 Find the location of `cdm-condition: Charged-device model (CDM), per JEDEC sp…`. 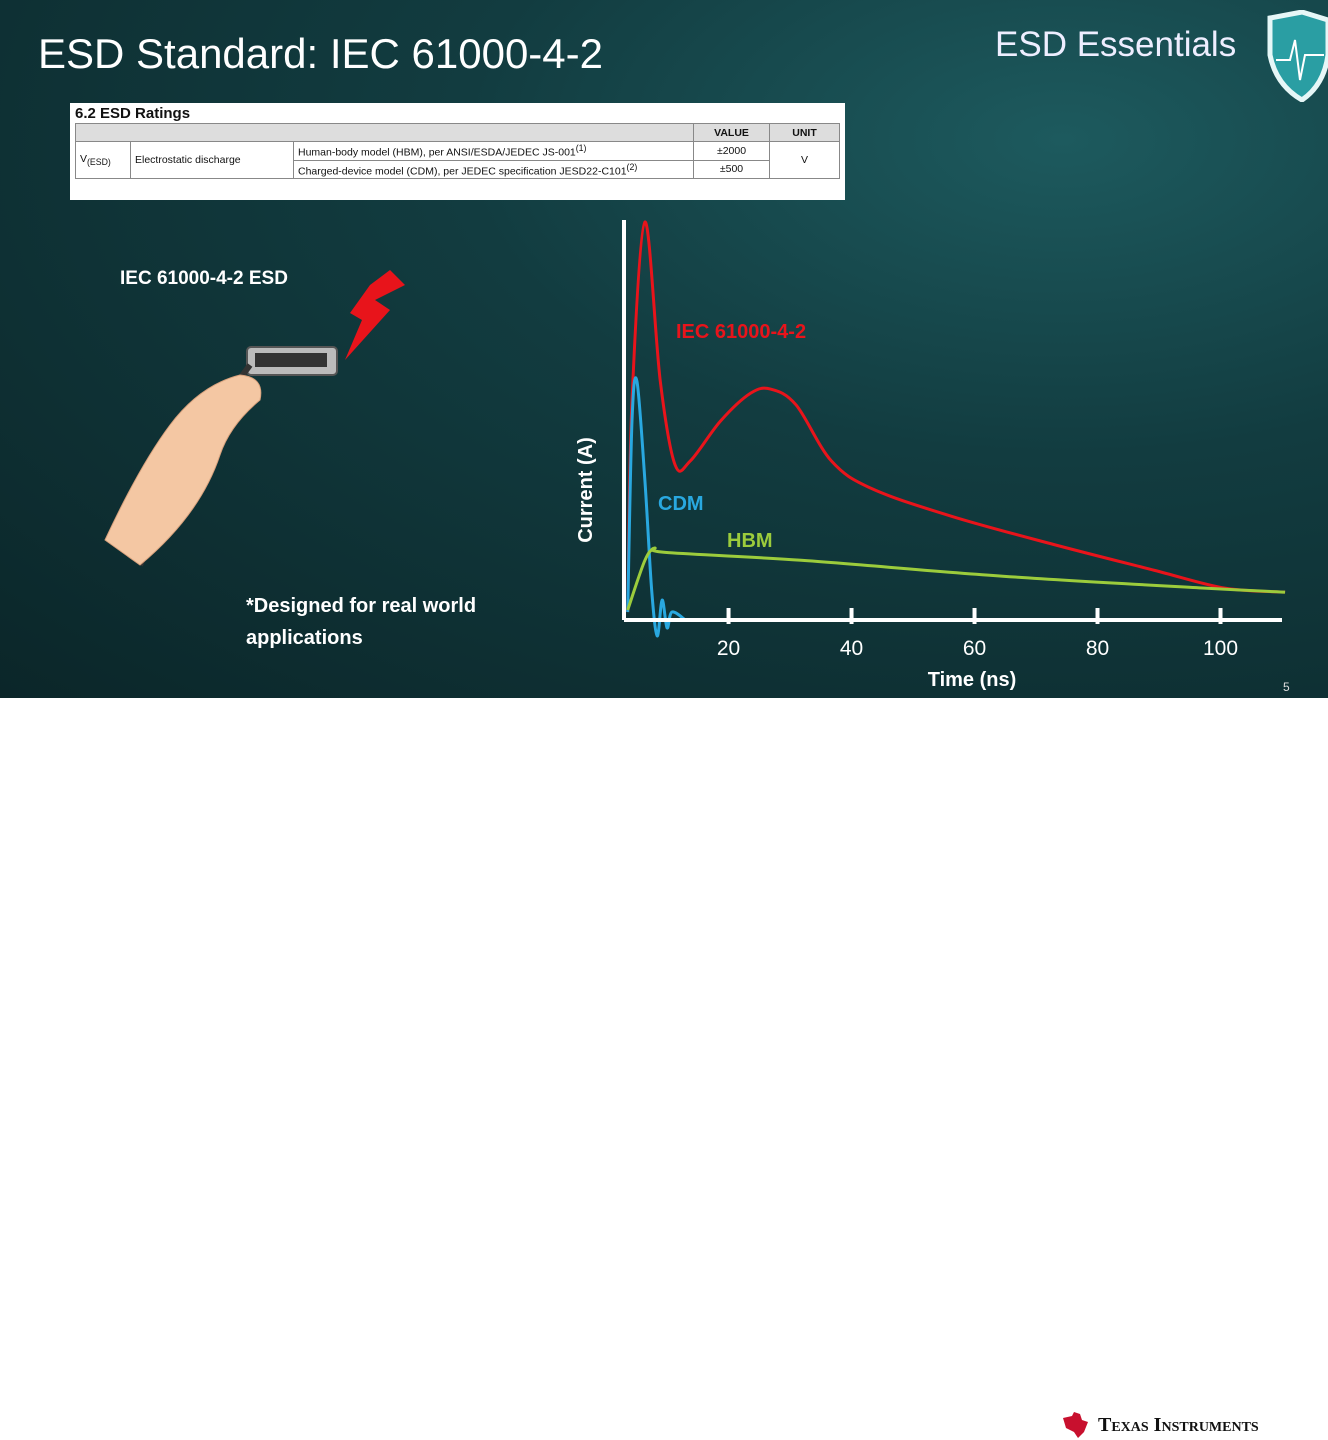

cdm-condition: Charged-device model (CDM), per JEDEC sp… is located at coordinates (493, 169).